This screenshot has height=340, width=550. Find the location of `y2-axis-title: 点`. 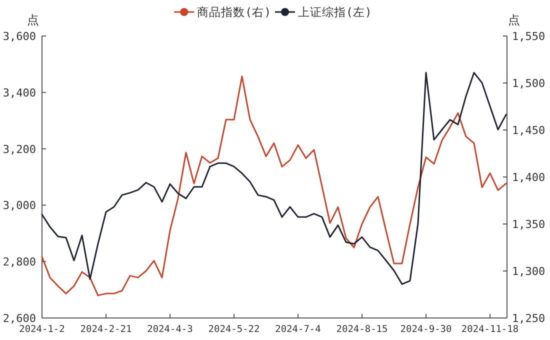

y2-axis-title: 点 is located at coordinates (514, 20).